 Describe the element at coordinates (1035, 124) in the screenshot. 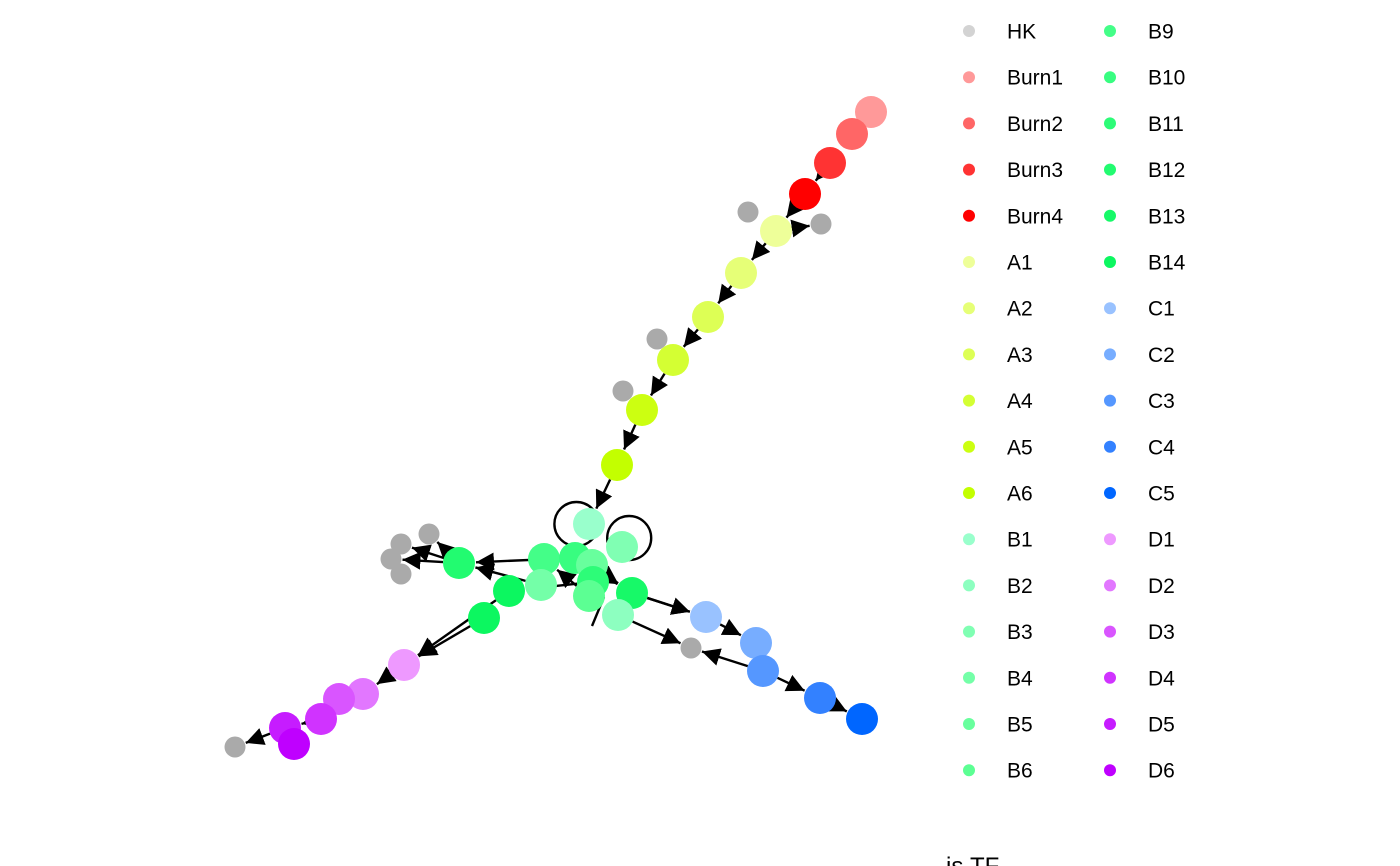

I see `legend-label: Burn2` at that location.